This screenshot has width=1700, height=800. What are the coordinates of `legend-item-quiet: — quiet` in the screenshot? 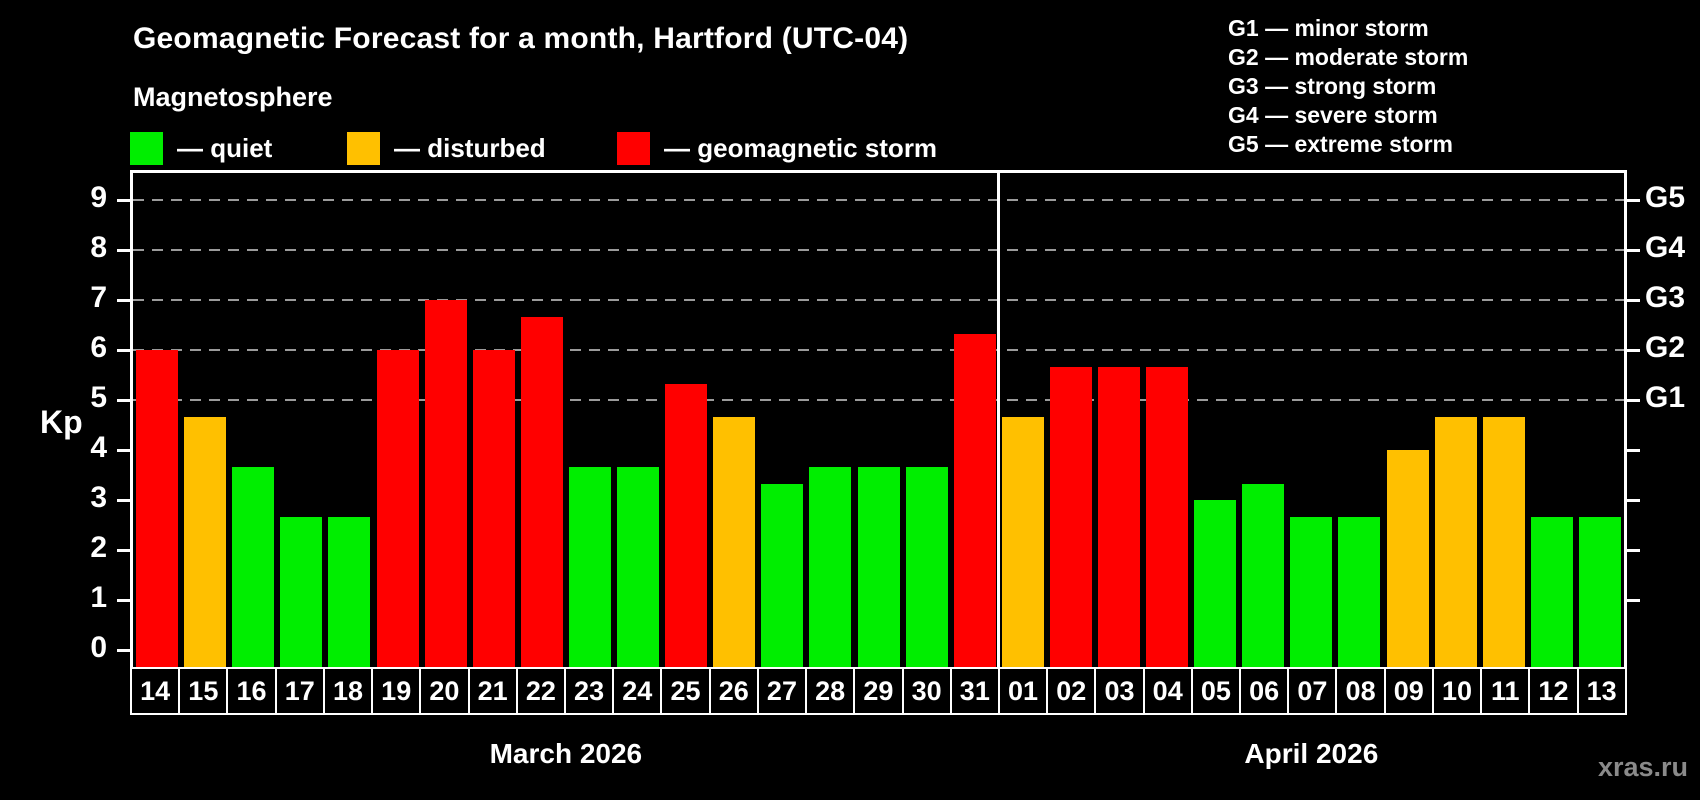 It's located at (201, 148).